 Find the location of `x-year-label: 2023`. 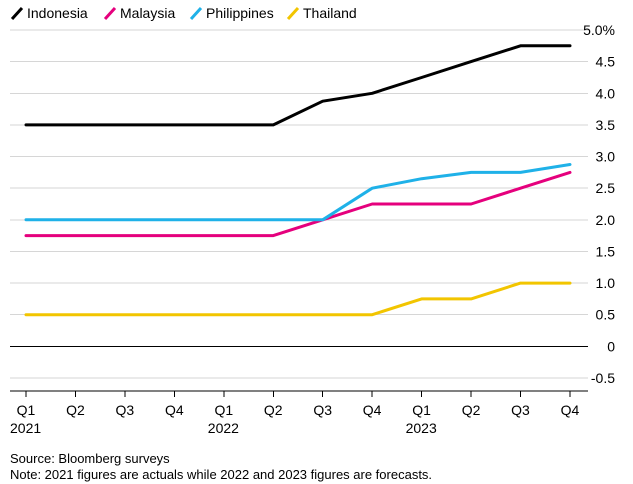

x-year-label: 2023 is located at coordinates (421, 428).